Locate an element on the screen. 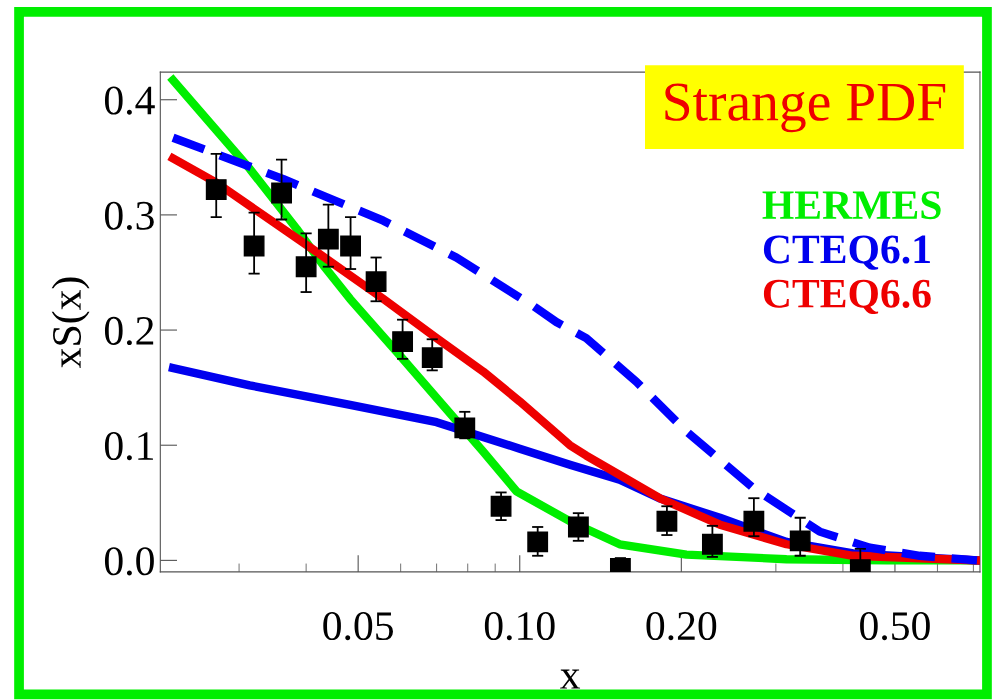 This screenshot has height=700, width=1002. text: CTEQ6.1 is located at coordinates (846, 252).